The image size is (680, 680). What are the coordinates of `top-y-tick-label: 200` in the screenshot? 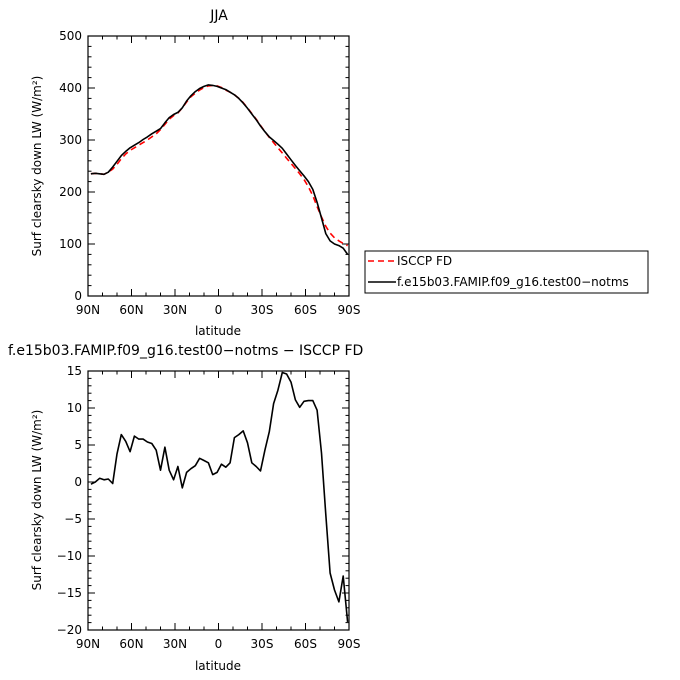 It's located at (70, 192).